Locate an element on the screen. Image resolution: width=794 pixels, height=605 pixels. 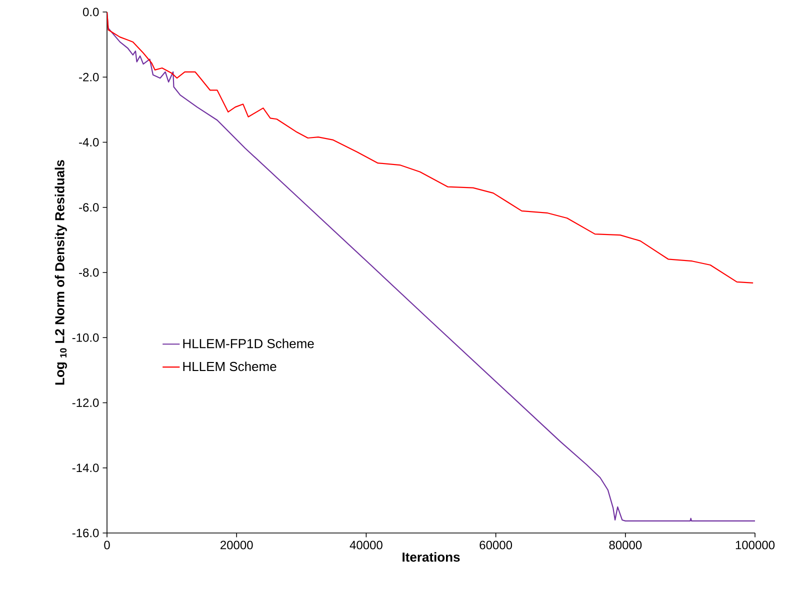
x-tick-label: 40000 is located at coordinates (366, 545).